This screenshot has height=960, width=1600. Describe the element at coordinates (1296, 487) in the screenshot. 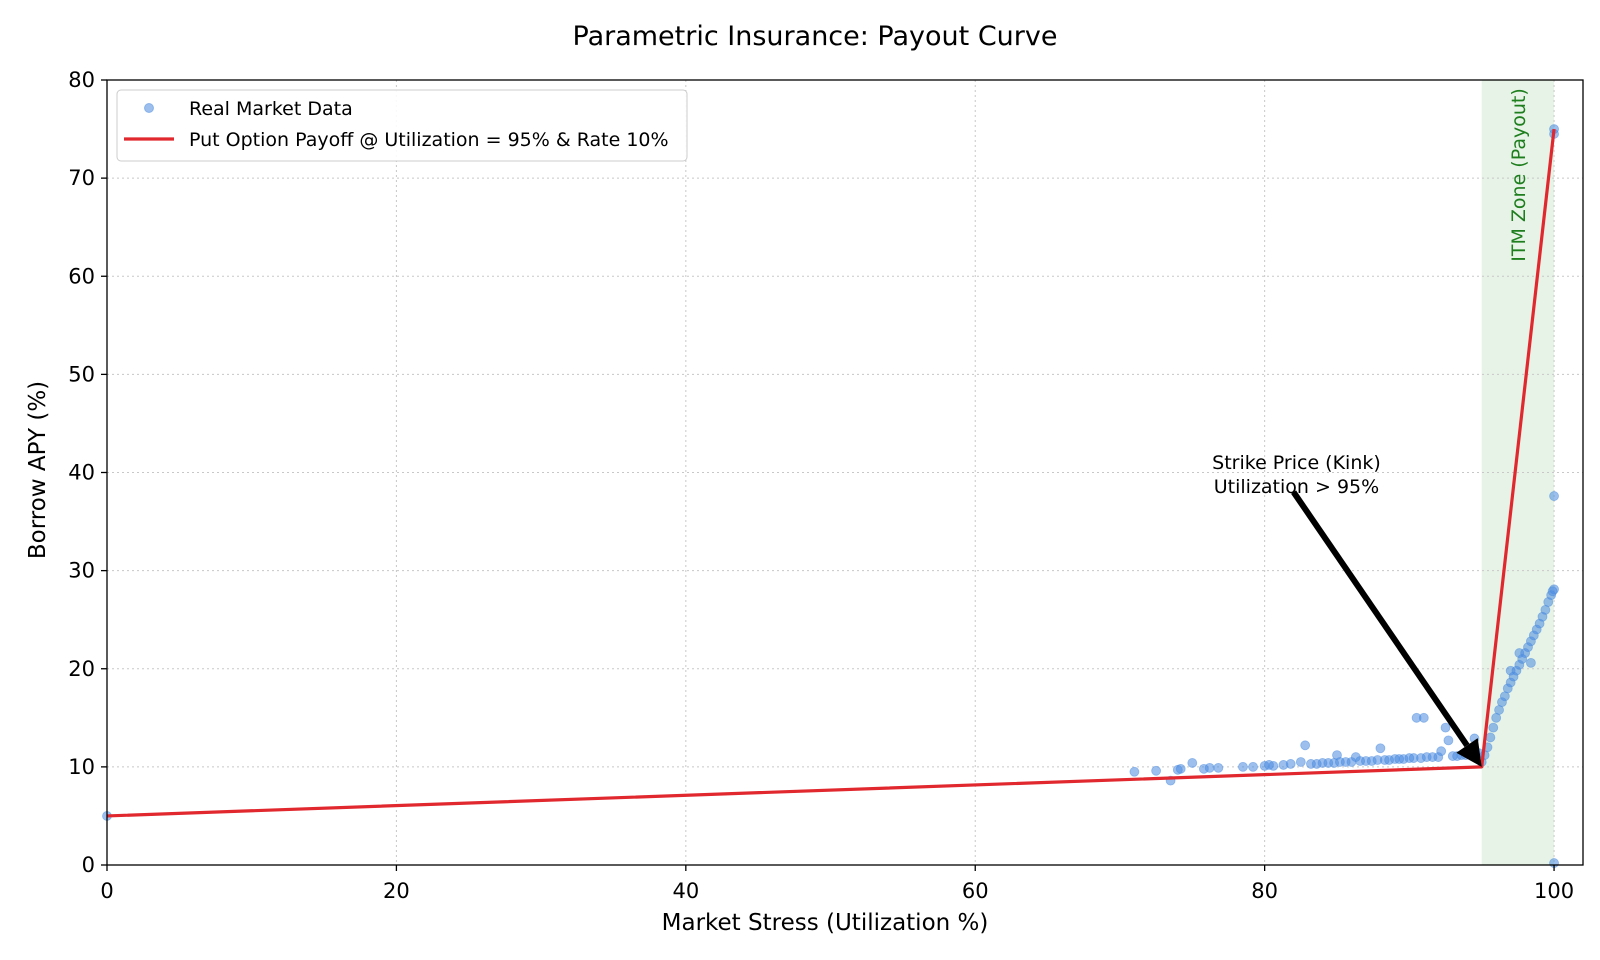

I see `annotation-text-line2: Utilization > 95%` at that location.